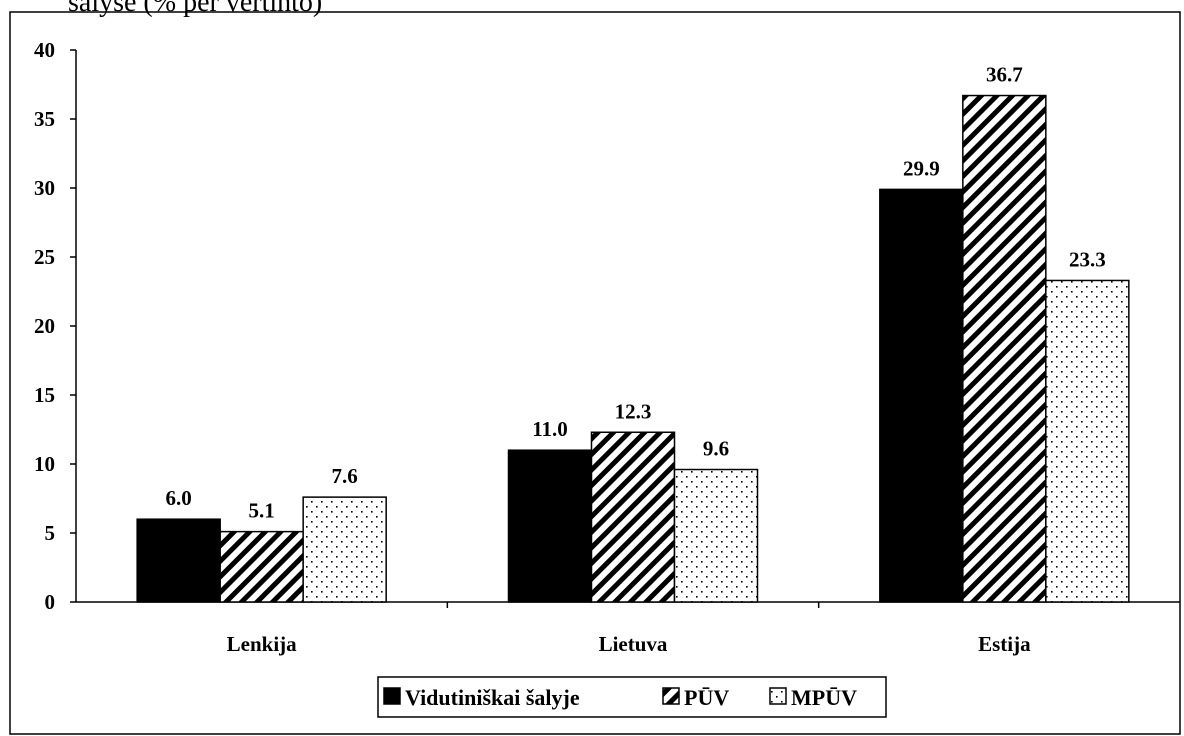 Image resolution: width=1184 pixels, height=736 pixels. What do you see at coordinates (44, 188) in the screenshot?
I see `y-tick-label: 30` at bounding box center [44, 188].